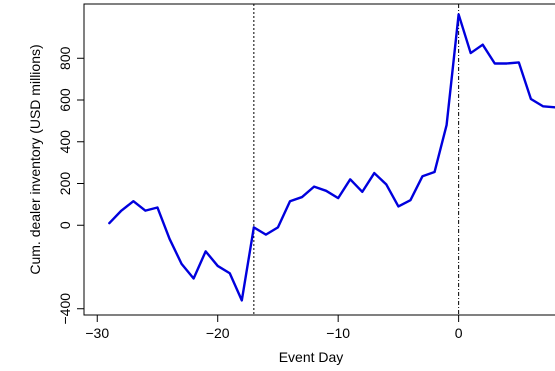 This screenshot has width=555, height=371. I want to click on x-axis-title: Event Day, so click(311, 357).